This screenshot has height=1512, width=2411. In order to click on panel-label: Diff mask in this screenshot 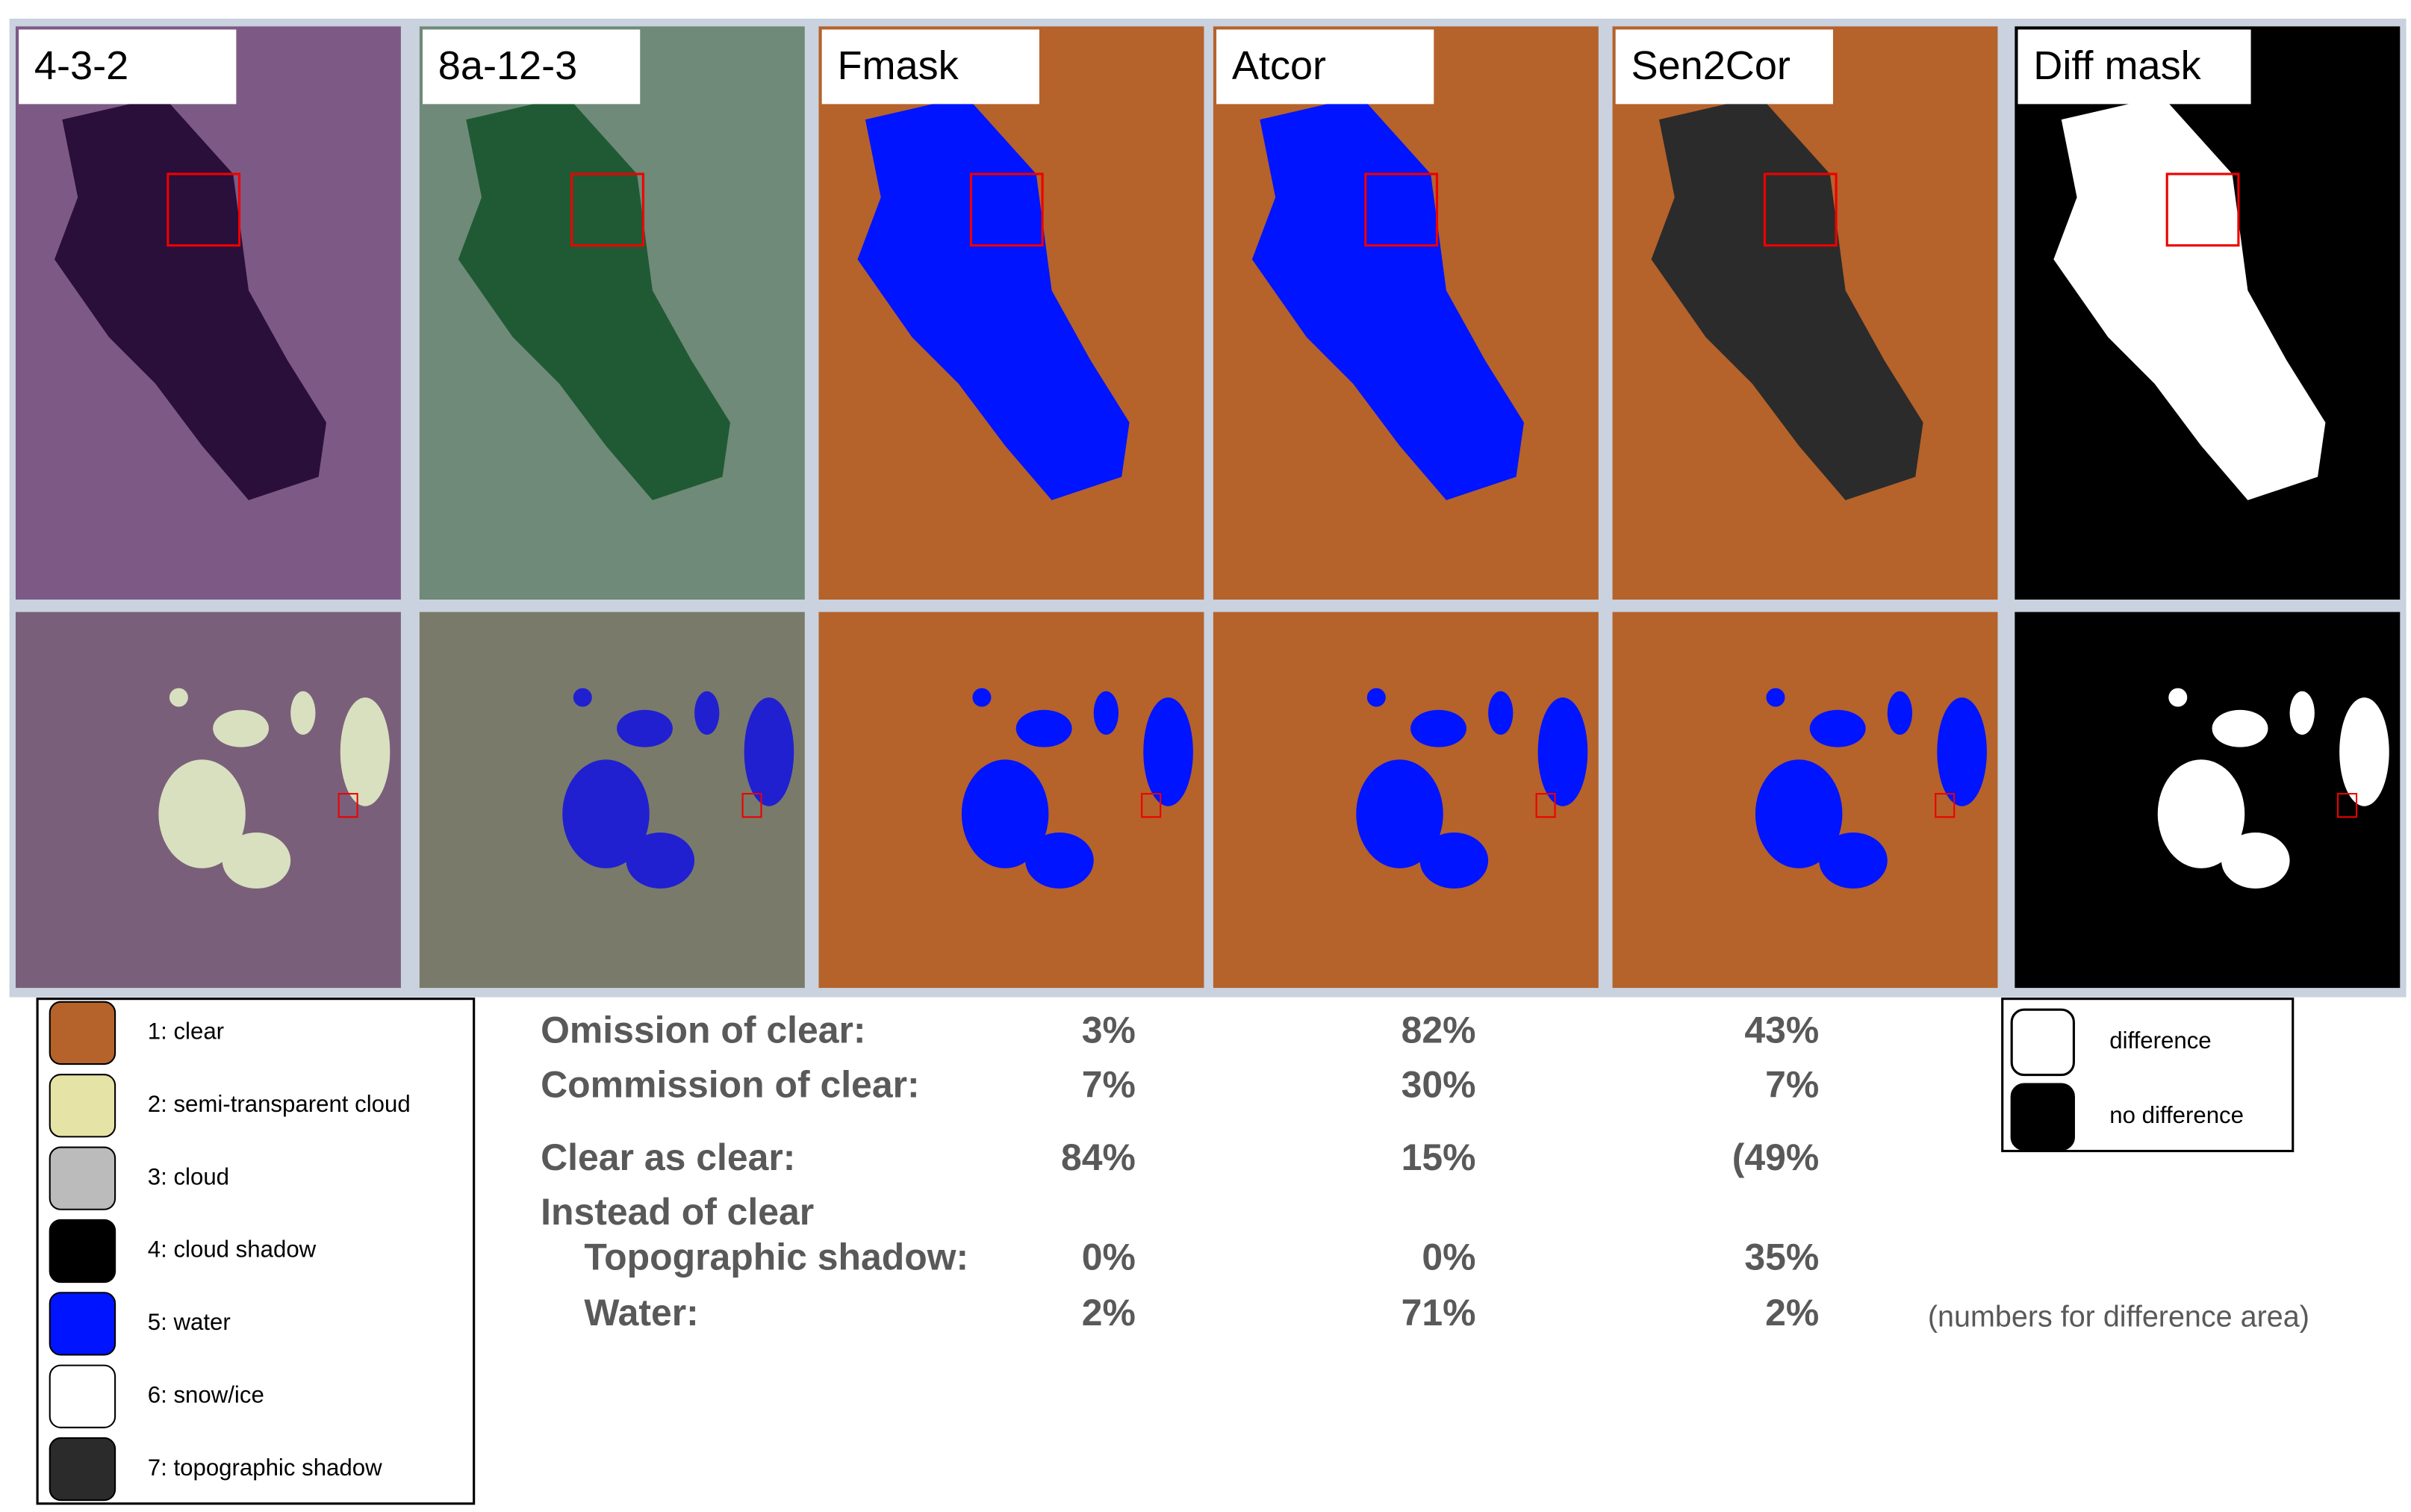, I will do `click(2117, 65)`.